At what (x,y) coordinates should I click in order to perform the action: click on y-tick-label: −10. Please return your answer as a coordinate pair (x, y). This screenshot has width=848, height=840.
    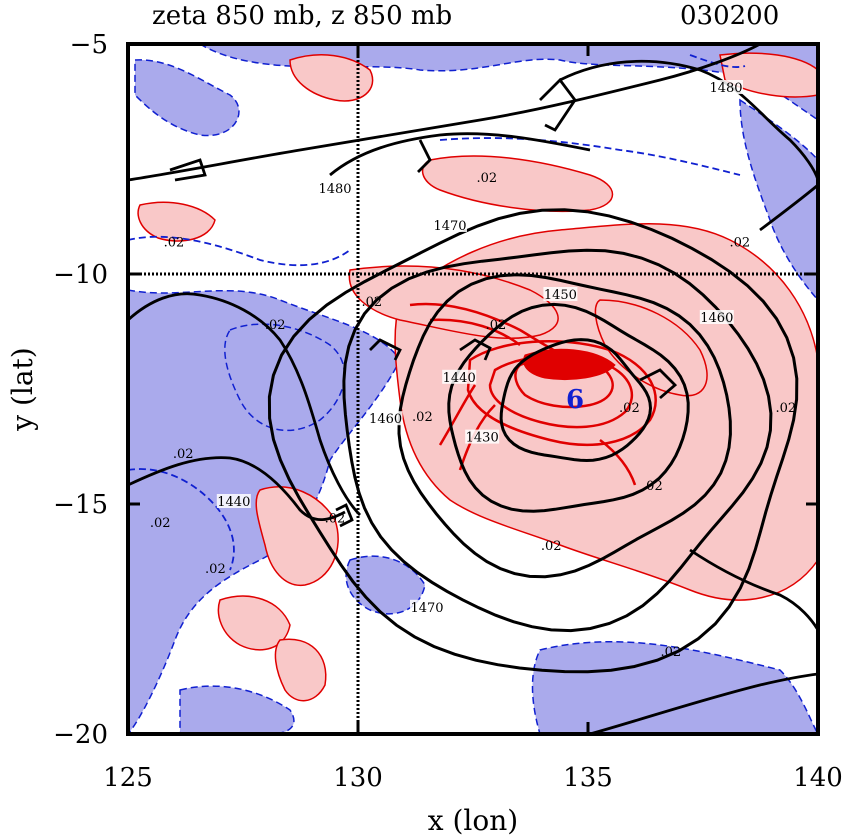
    Looking at the image, I should click on (80, 275).